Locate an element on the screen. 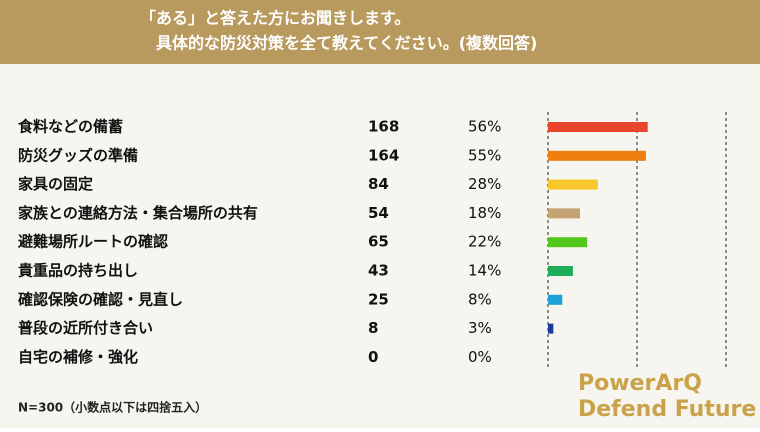 The width and height of the screenshot is (760, 432). value-label: 14% is located at coordinates (484, 271).